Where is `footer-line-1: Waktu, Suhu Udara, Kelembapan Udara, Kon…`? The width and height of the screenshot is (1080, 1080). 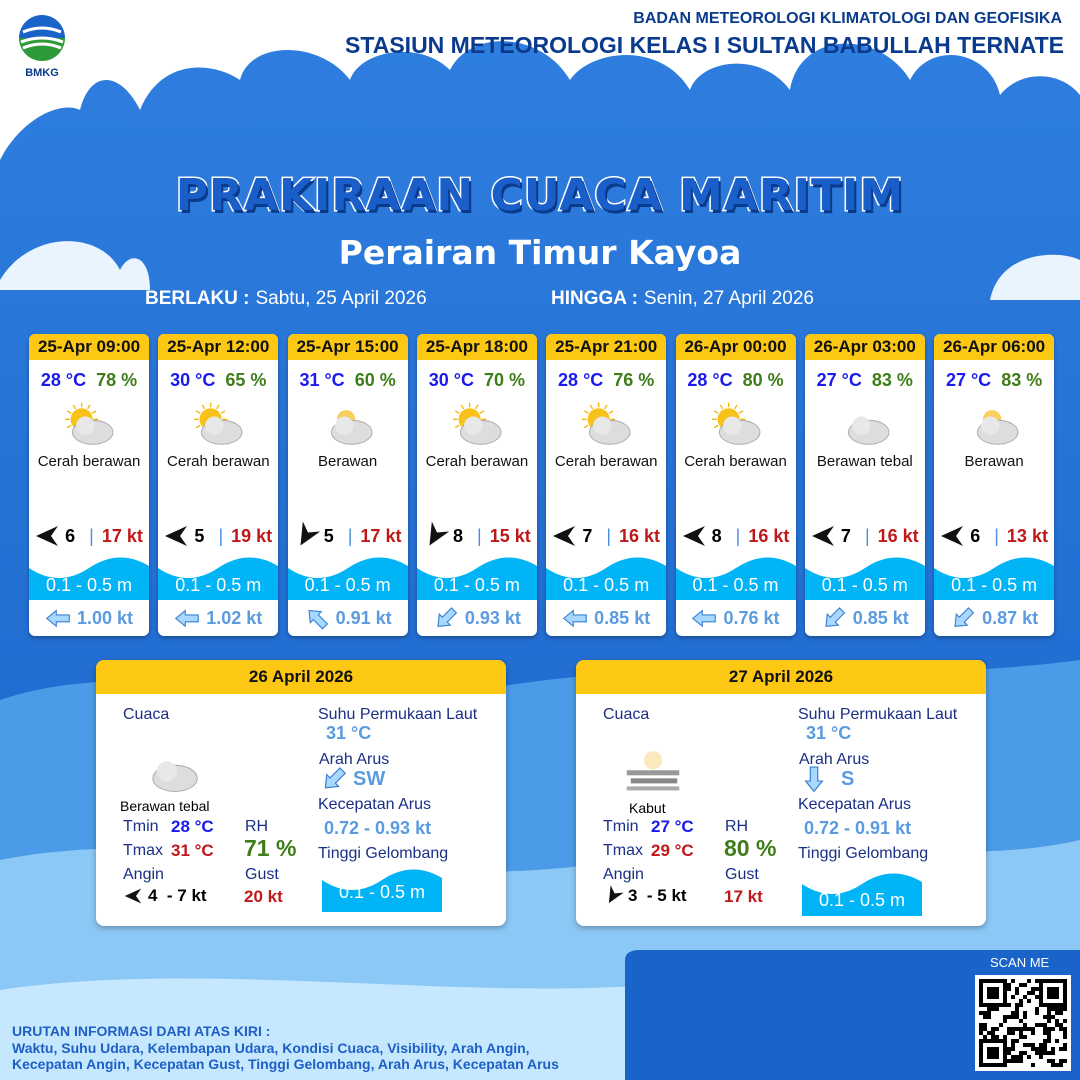
footer-line-1: Waktu, Suhu Udara, Kelembapan Udara, Kon… is located at coordinates (271, 1048).